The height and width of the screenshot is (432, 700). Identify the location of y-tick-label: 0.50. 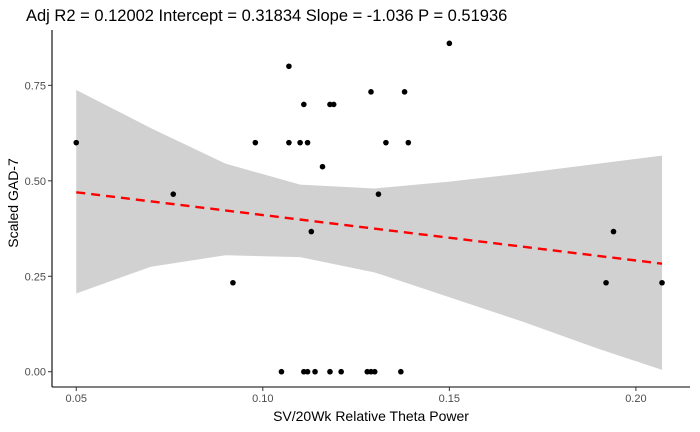
(35, 182).